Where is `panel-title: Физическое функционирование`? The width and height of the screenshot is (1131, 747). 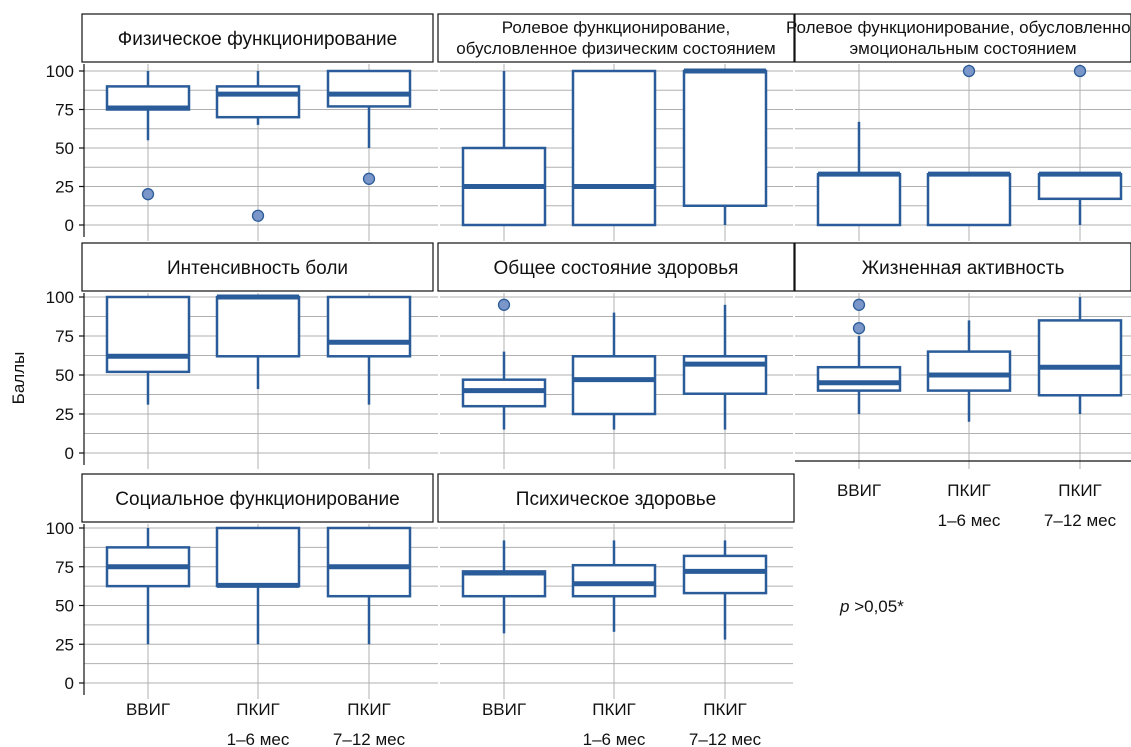
panel-title: Физическое функционирование is located at coordinates (257, 39).